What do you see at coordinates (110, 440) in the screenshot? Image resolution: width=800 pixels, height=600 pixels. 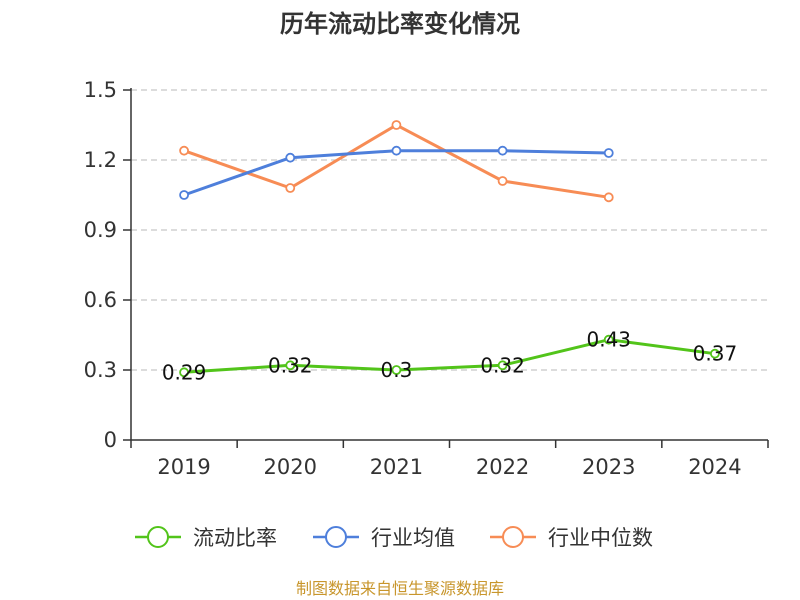 I see `y-tick-label: 0` at bounding box center [110, 440].